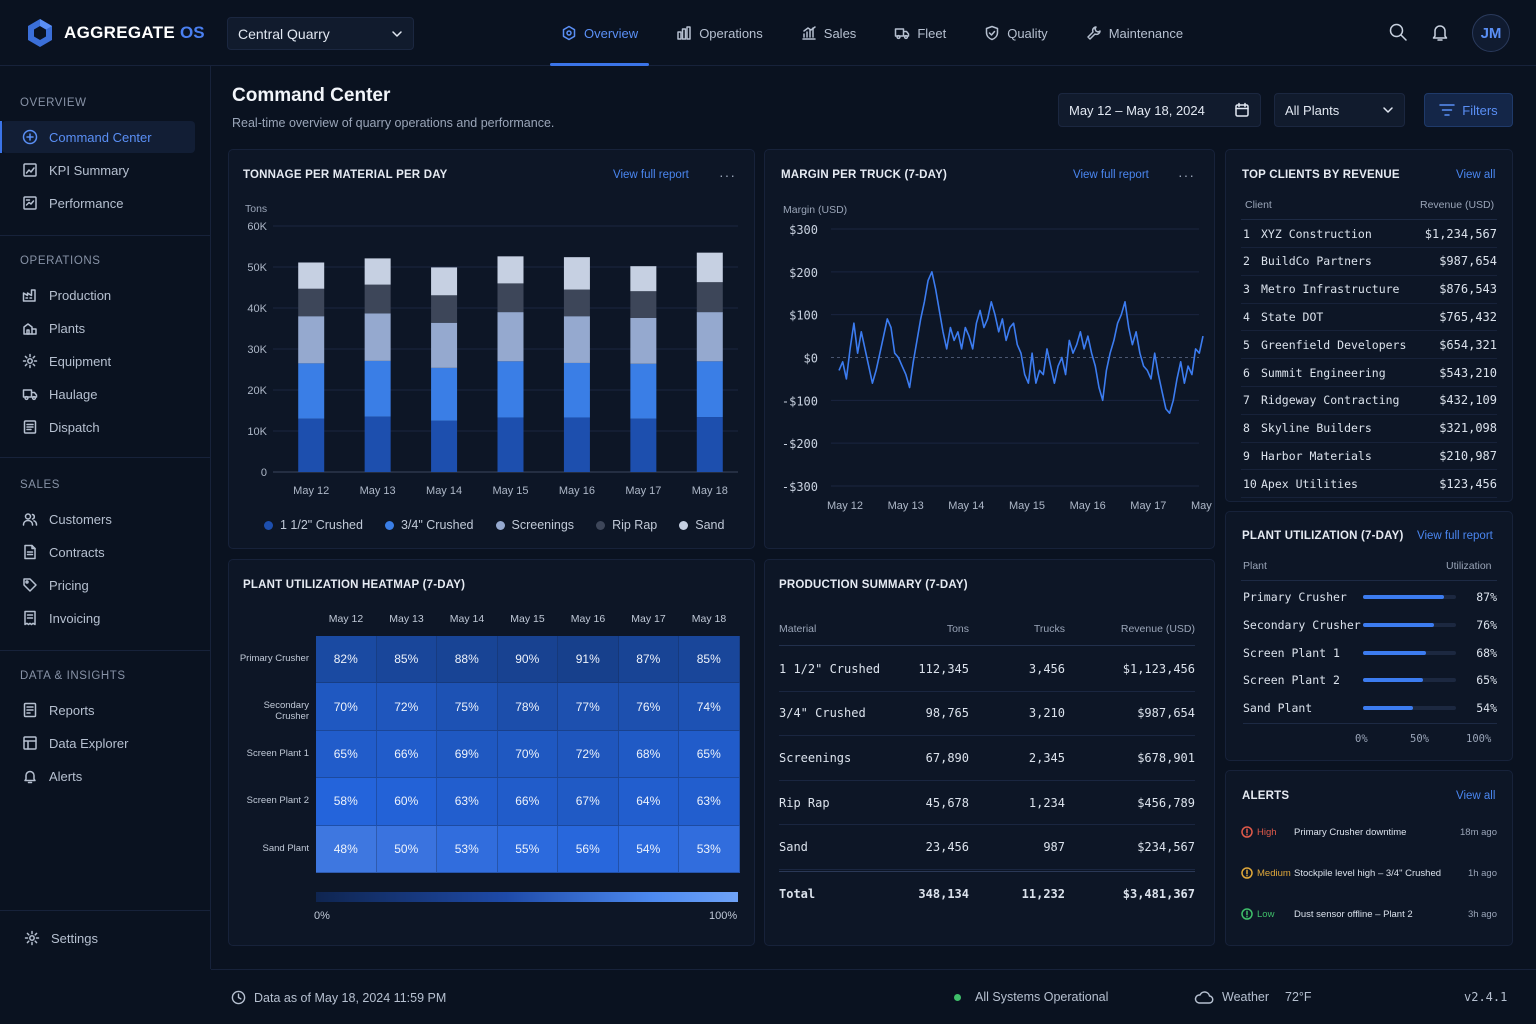 This screenshot has width=1536, height=1024. Describe the element at coordinates (77, 552) in the screenshot. I see `sidebar-item-label: Contracts` at that location.